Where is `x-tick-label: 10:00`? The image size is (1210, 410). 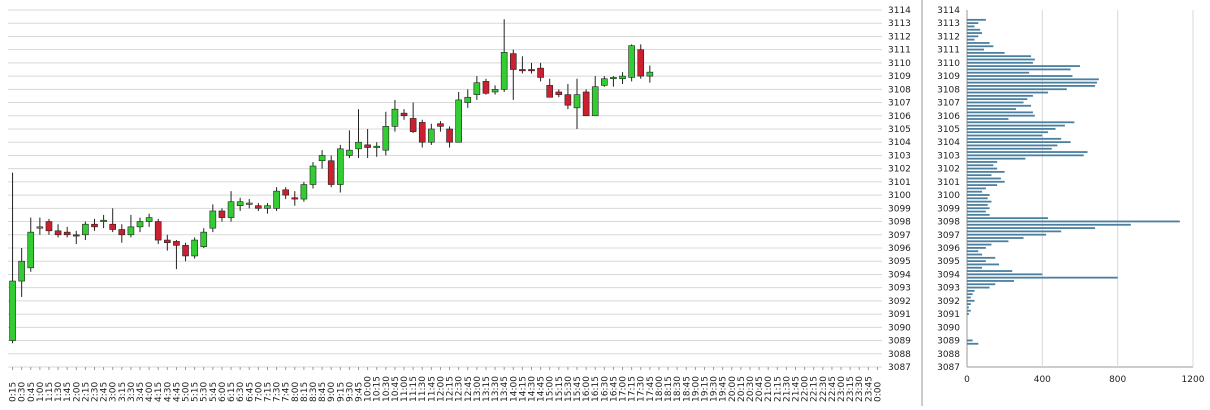 x-tick-label: 10:00 is located at coordinates (369, 389).